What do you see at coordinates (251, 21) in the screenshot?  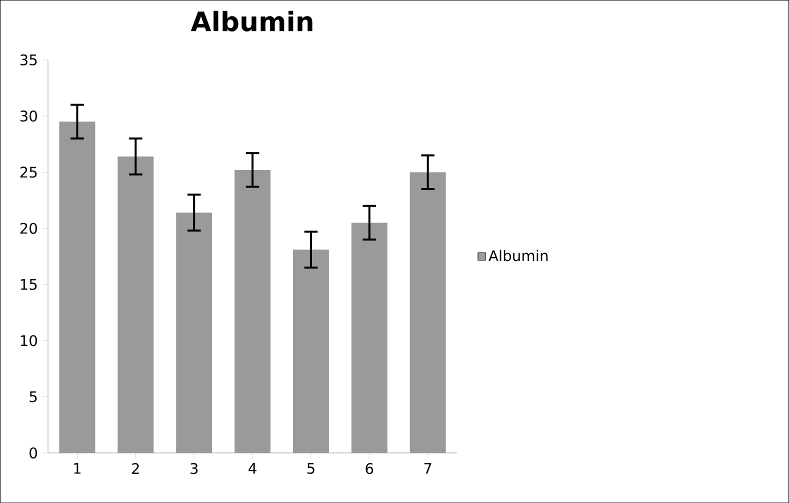 I see `chart-title: Albumin` at bounding box center [251, 21].